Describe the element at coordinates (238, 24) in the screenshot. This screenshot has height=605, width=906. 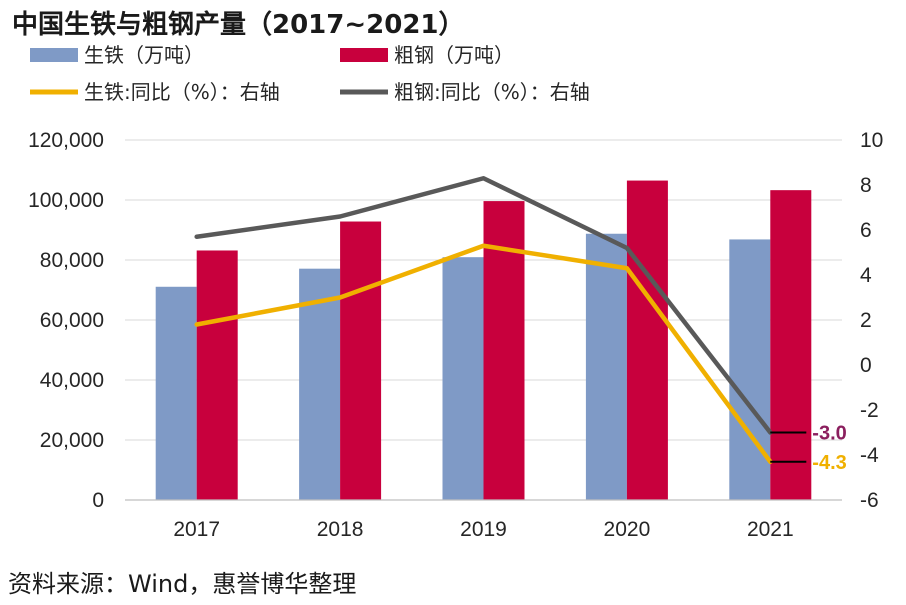
I see `chart-title: 中国生铁与粗钢产量（2017~2021）` at that location.